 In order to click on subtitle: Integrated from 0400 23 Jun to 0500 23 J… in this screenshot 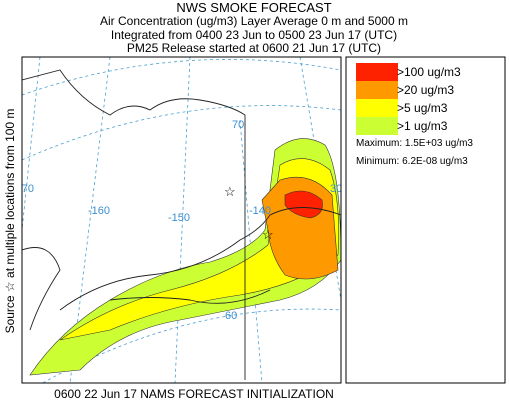, I will do `click(254, 35)`.